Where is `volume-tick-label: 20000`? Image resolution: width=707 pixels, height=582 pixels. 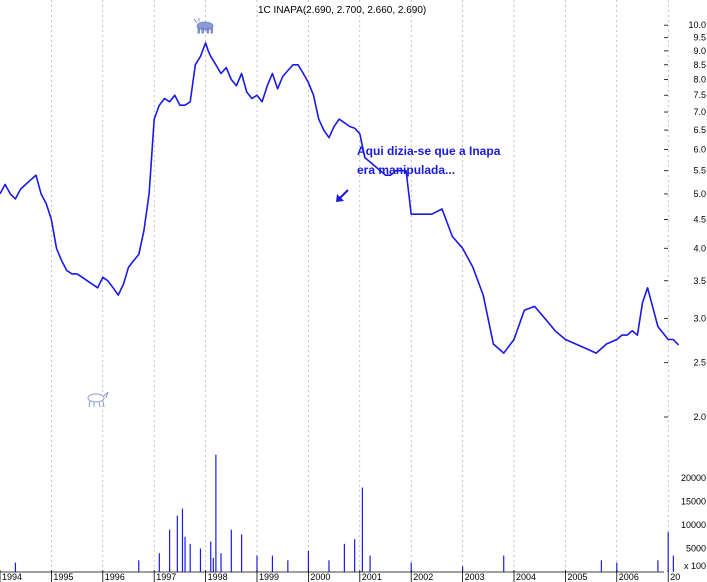
volume-tick-label: 20000 is located at coordinates (693, 478).